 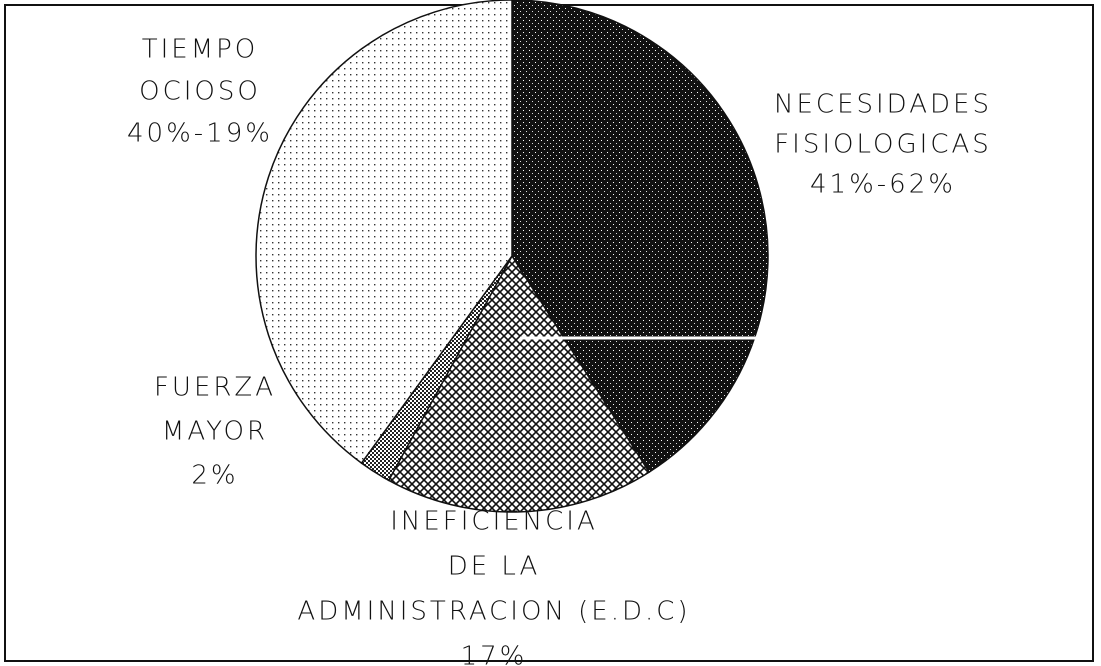 I want to click on value-label: 41%-62%, so click(x=883, y=185).